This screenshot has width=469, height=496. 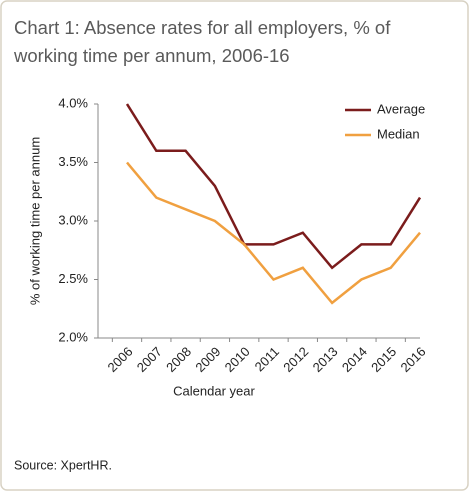 What do you see at coordinates (63, 465) in the screenshot?
I see `source: Source: XpertHR.` at bounding box center [63, 465].